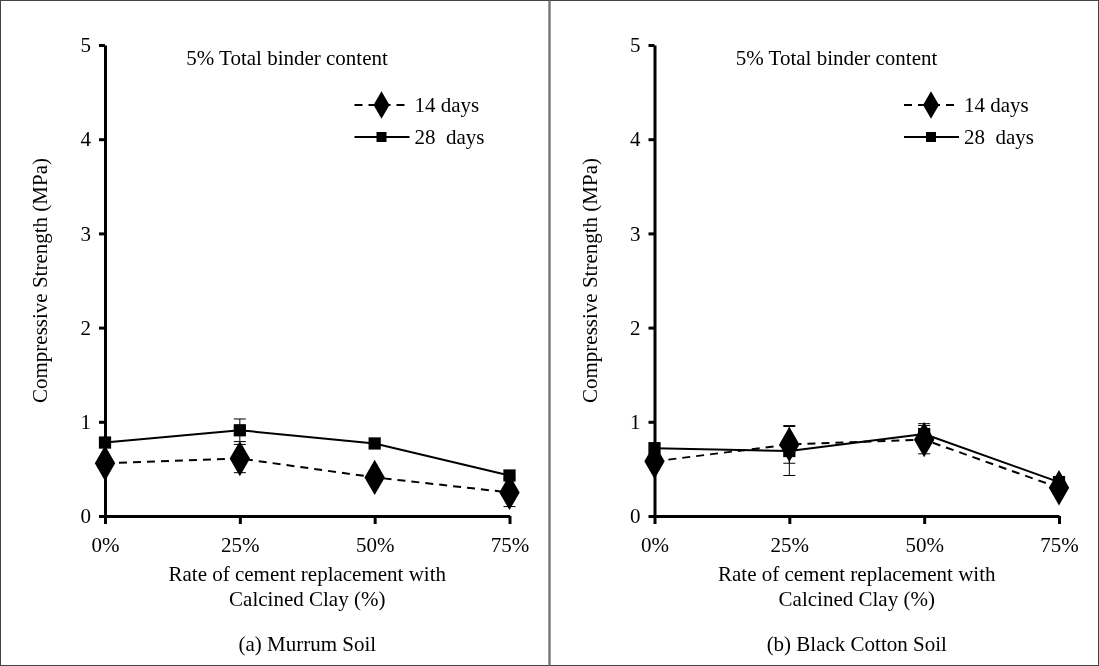 This screenshot has width=1099, height=666. What do you see at coordinates (307, 644) in the screenshot?
I see `text: (a) Murrum Soil` at bounding box center [307, 644].